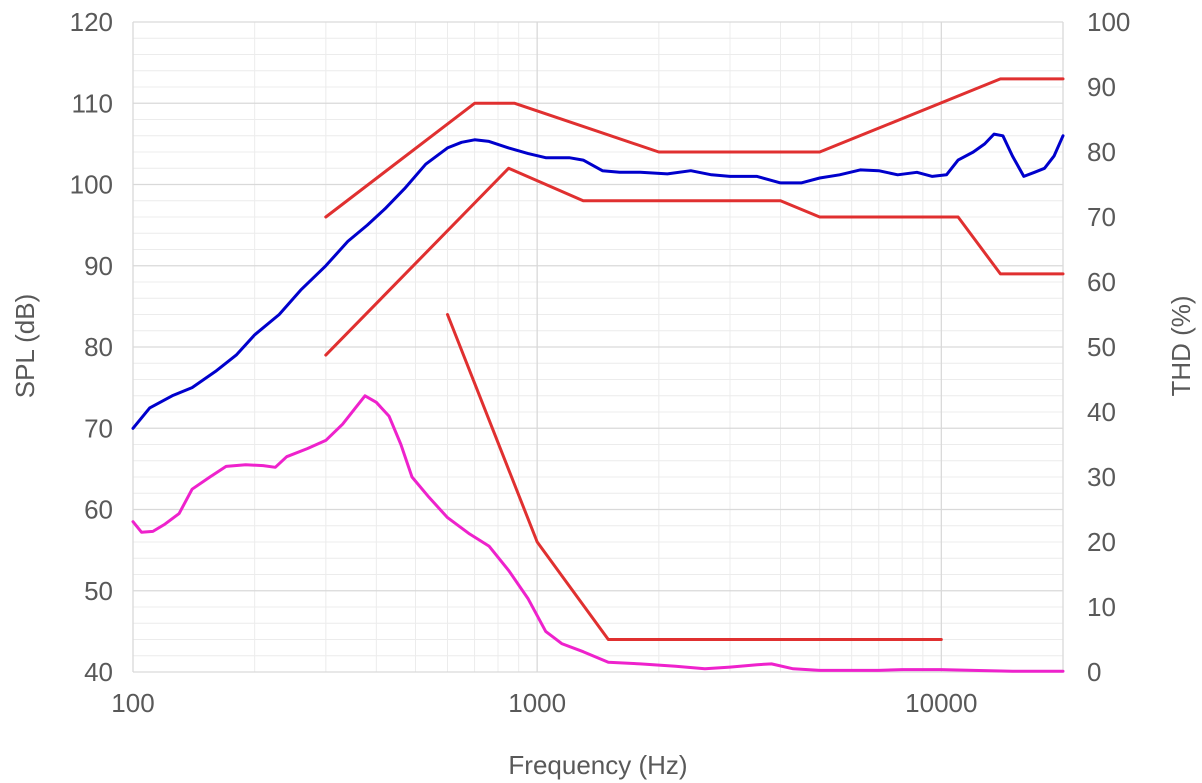 The height and width of the screenshot is (783, 1202). What do you see at coordinates (1101, 347) in the screenshot?
I see `y2-tick-label: 50` at bounding box center [1101, 347].